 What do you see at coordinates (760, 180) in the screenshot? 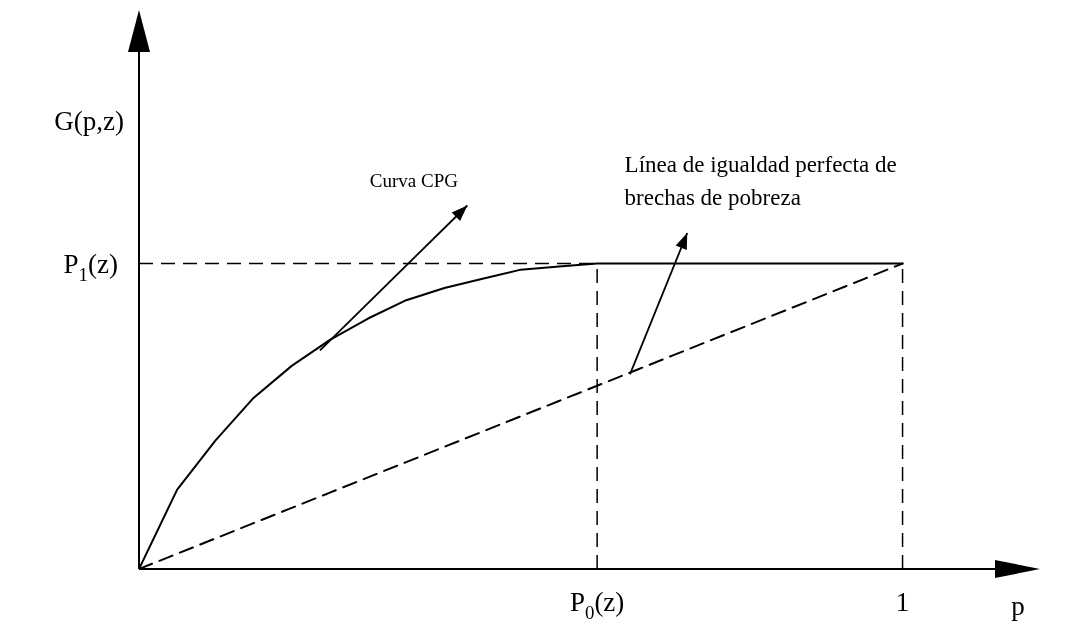
I see `text: Línea de igualdad perfecta de brechas de pobreza` at bounding box center [760, 180].